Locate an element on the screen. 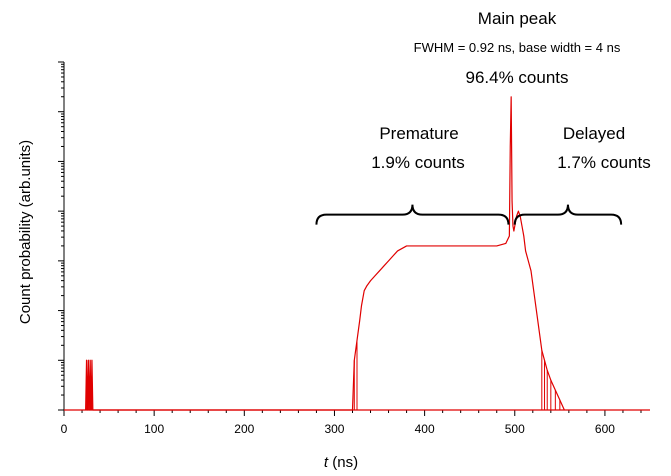 This screenshot has height=476, width=671. x-tick-label: 400 is located at coordinates (425, 429).